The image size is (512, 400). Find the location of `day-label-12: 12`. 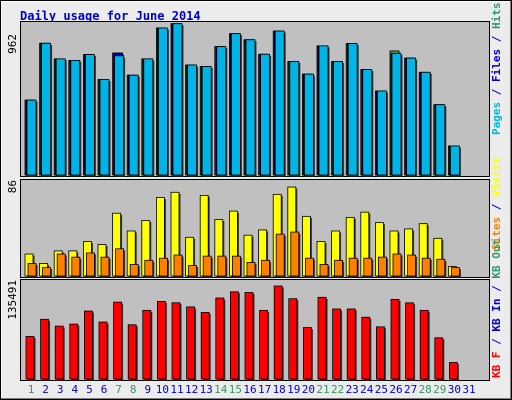

day-label-12: 12 is located at coordinates (191, 389).